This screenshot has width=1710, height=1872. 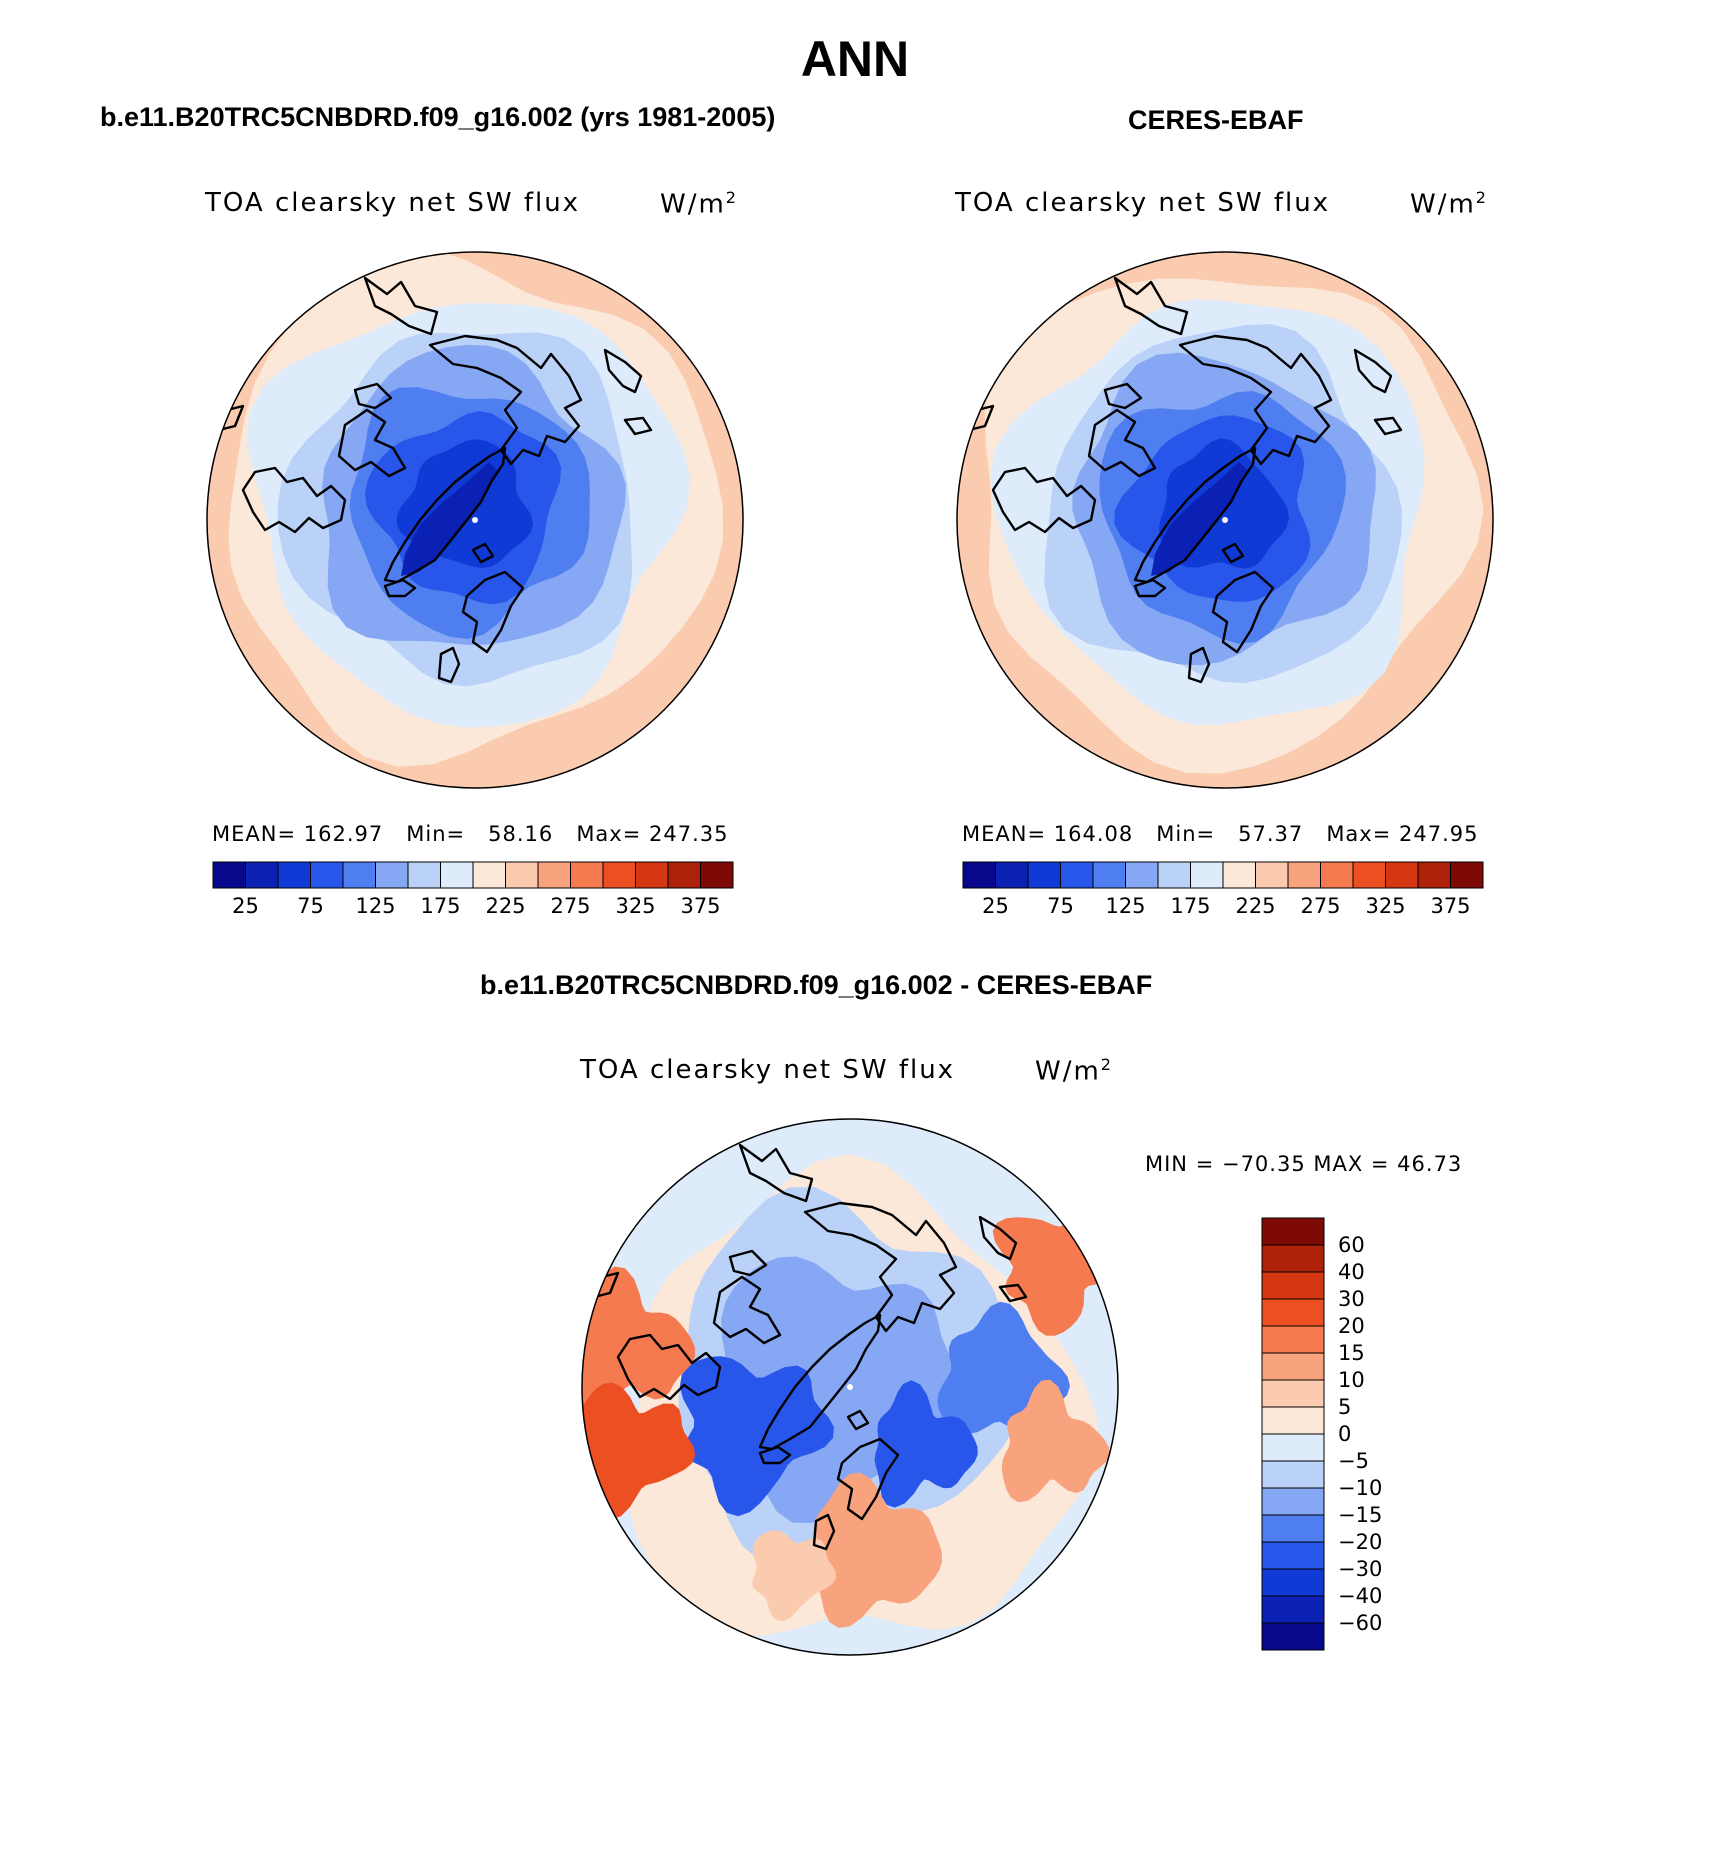 What do you see at coordinates (372, 443) in the screenshot?
I see `arctic-archipelago-coastline` at bounding box center [372, 443].